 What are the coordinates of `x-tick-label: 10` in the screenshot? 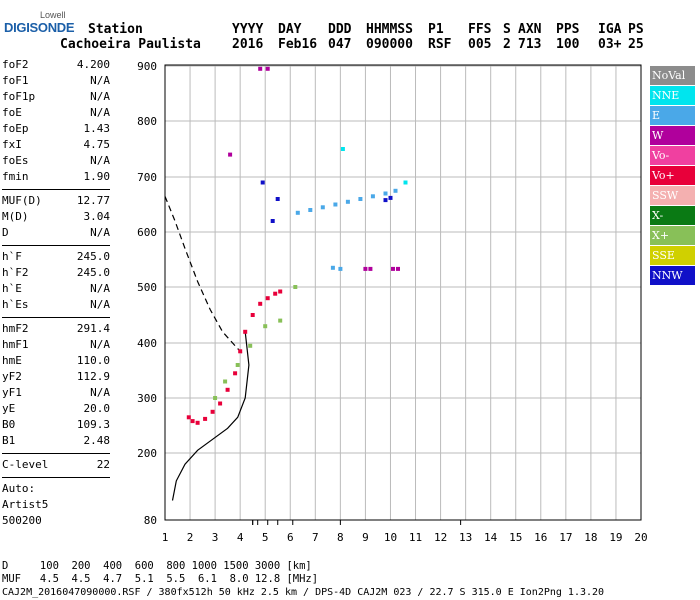 It's located at (390, 537).